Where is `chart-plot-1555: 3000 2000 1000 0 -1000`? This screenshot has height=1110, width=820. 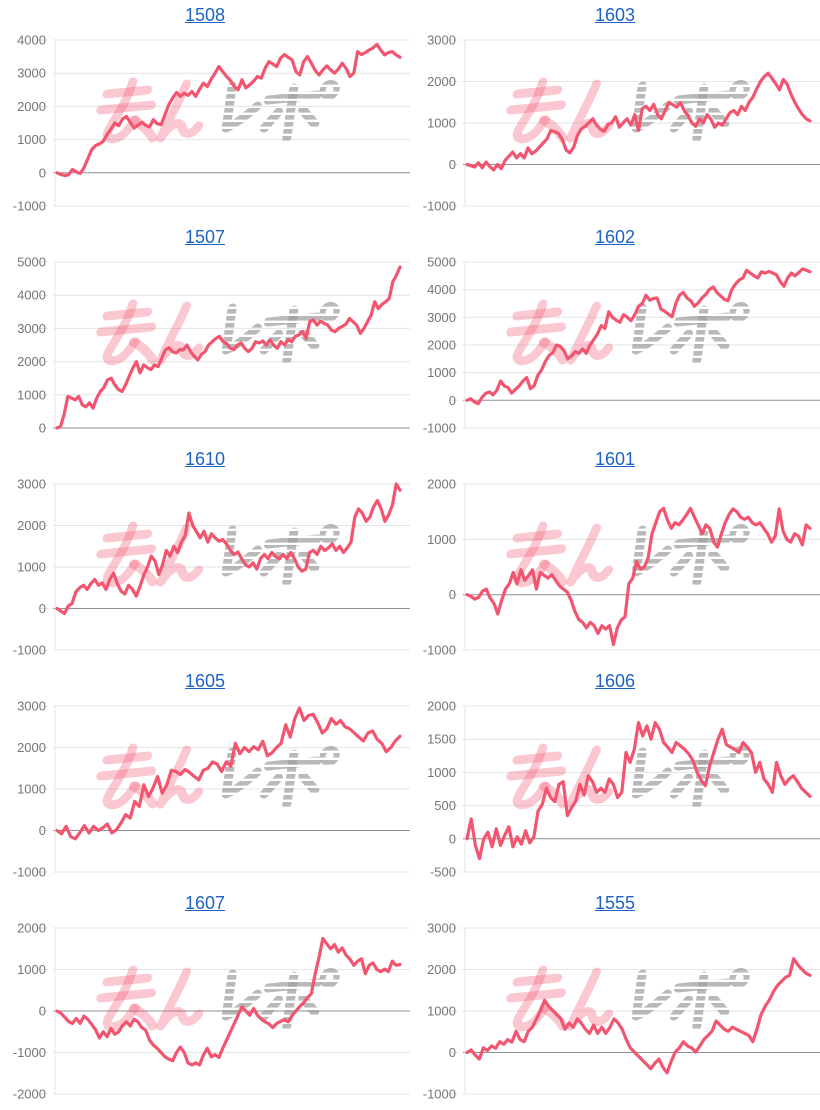 chart-plot-1555: 3000 2000 1000 0 -1000 is located at coordinates (615, 999).